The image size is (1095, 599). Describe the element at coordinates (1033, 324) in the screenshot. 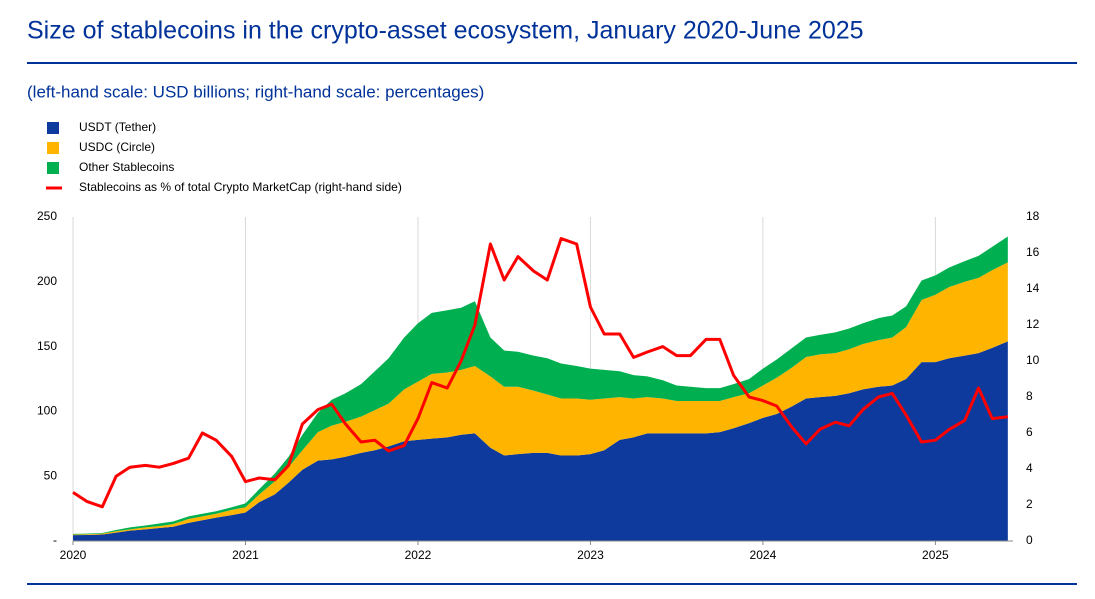

I see `y2-tick-label: 12` at that location.